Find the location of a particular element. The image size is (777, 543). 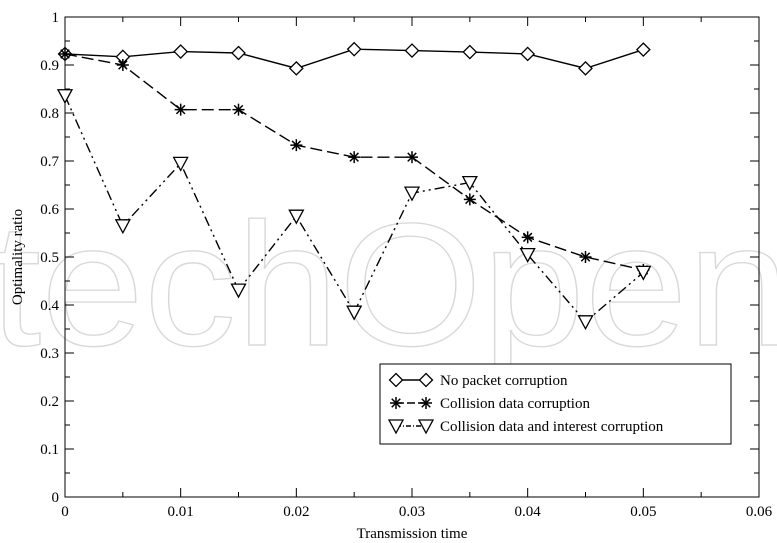

y-tick-label: 0.4 is located at coordinates (49, 306).